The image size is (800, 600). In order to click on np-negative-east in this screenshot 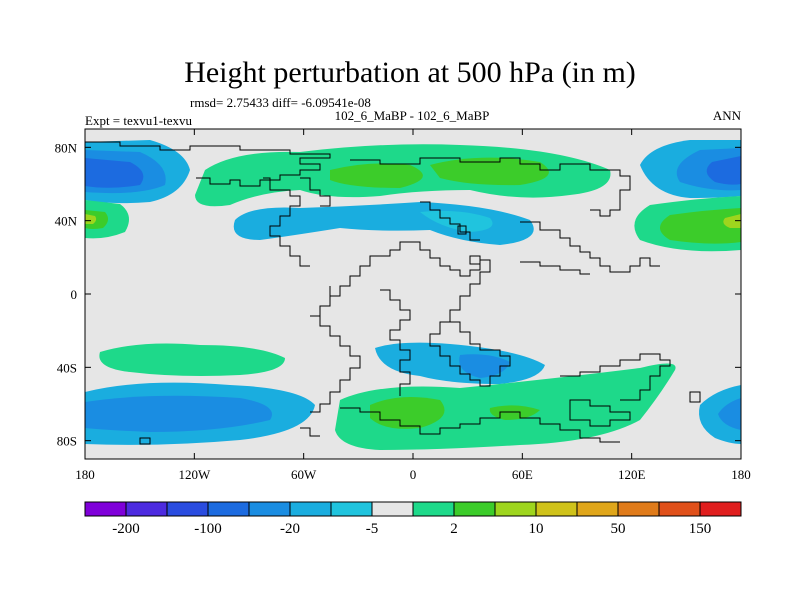, I will do `click(690, 169)`.